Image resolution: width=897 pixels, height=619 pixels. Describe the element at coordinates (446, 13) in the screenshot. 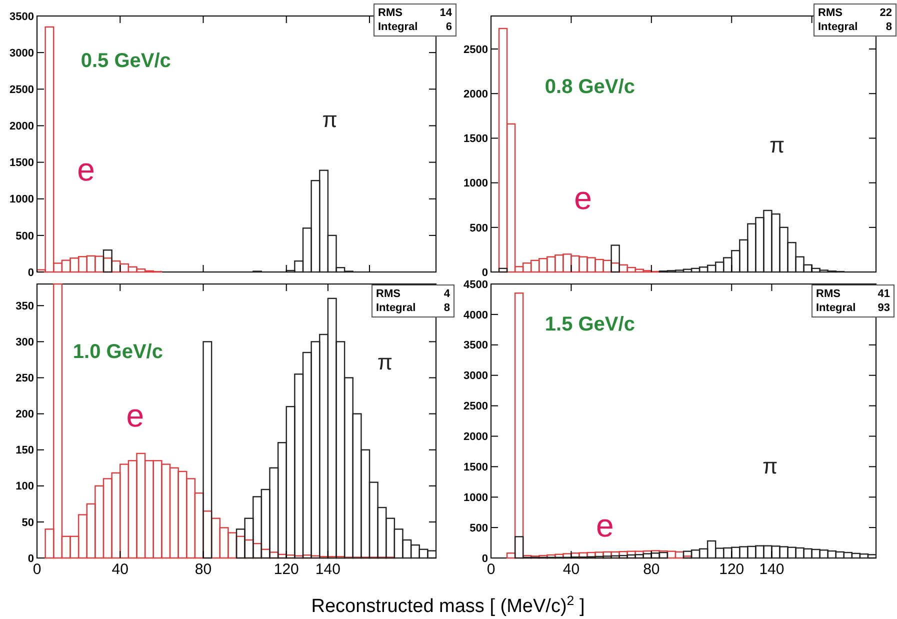

I see `text: 14` at that location.